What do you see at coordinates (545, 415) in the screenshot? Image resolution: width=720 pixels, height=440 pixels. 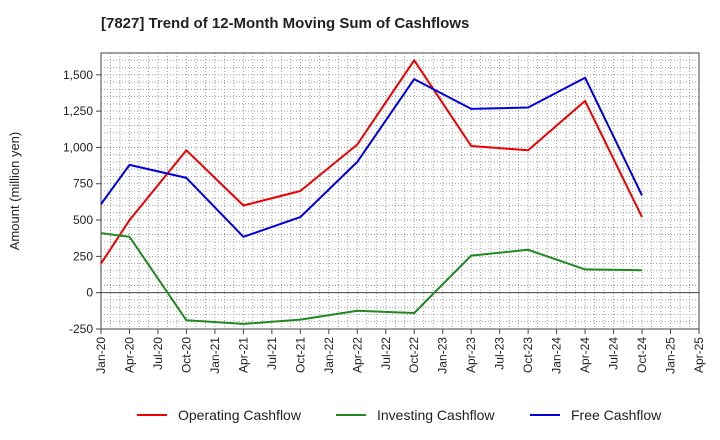 I see `legend-swatch-free` at bounding box center [545, 415].